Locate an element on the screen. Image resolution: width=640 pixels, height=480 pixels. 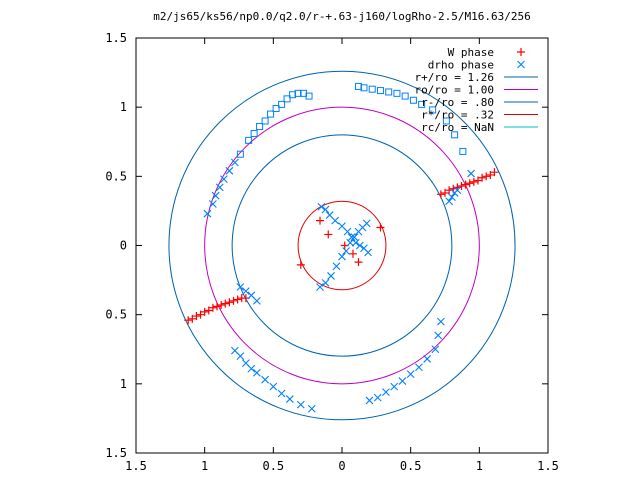
y-tick-label: 0.5 is located at coordinates (116, 176).